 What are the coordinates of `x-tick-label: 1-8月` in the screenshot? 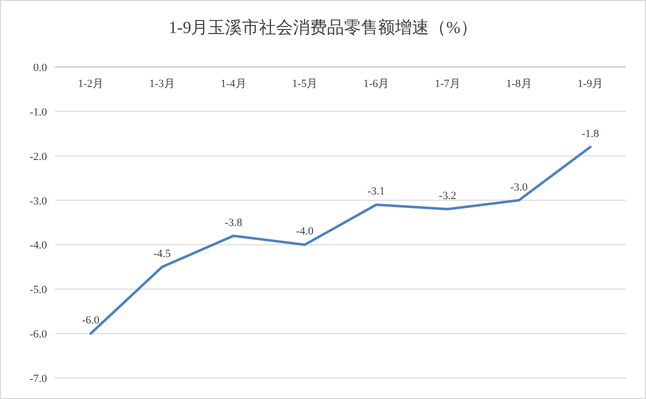 It's located at (519, 84).